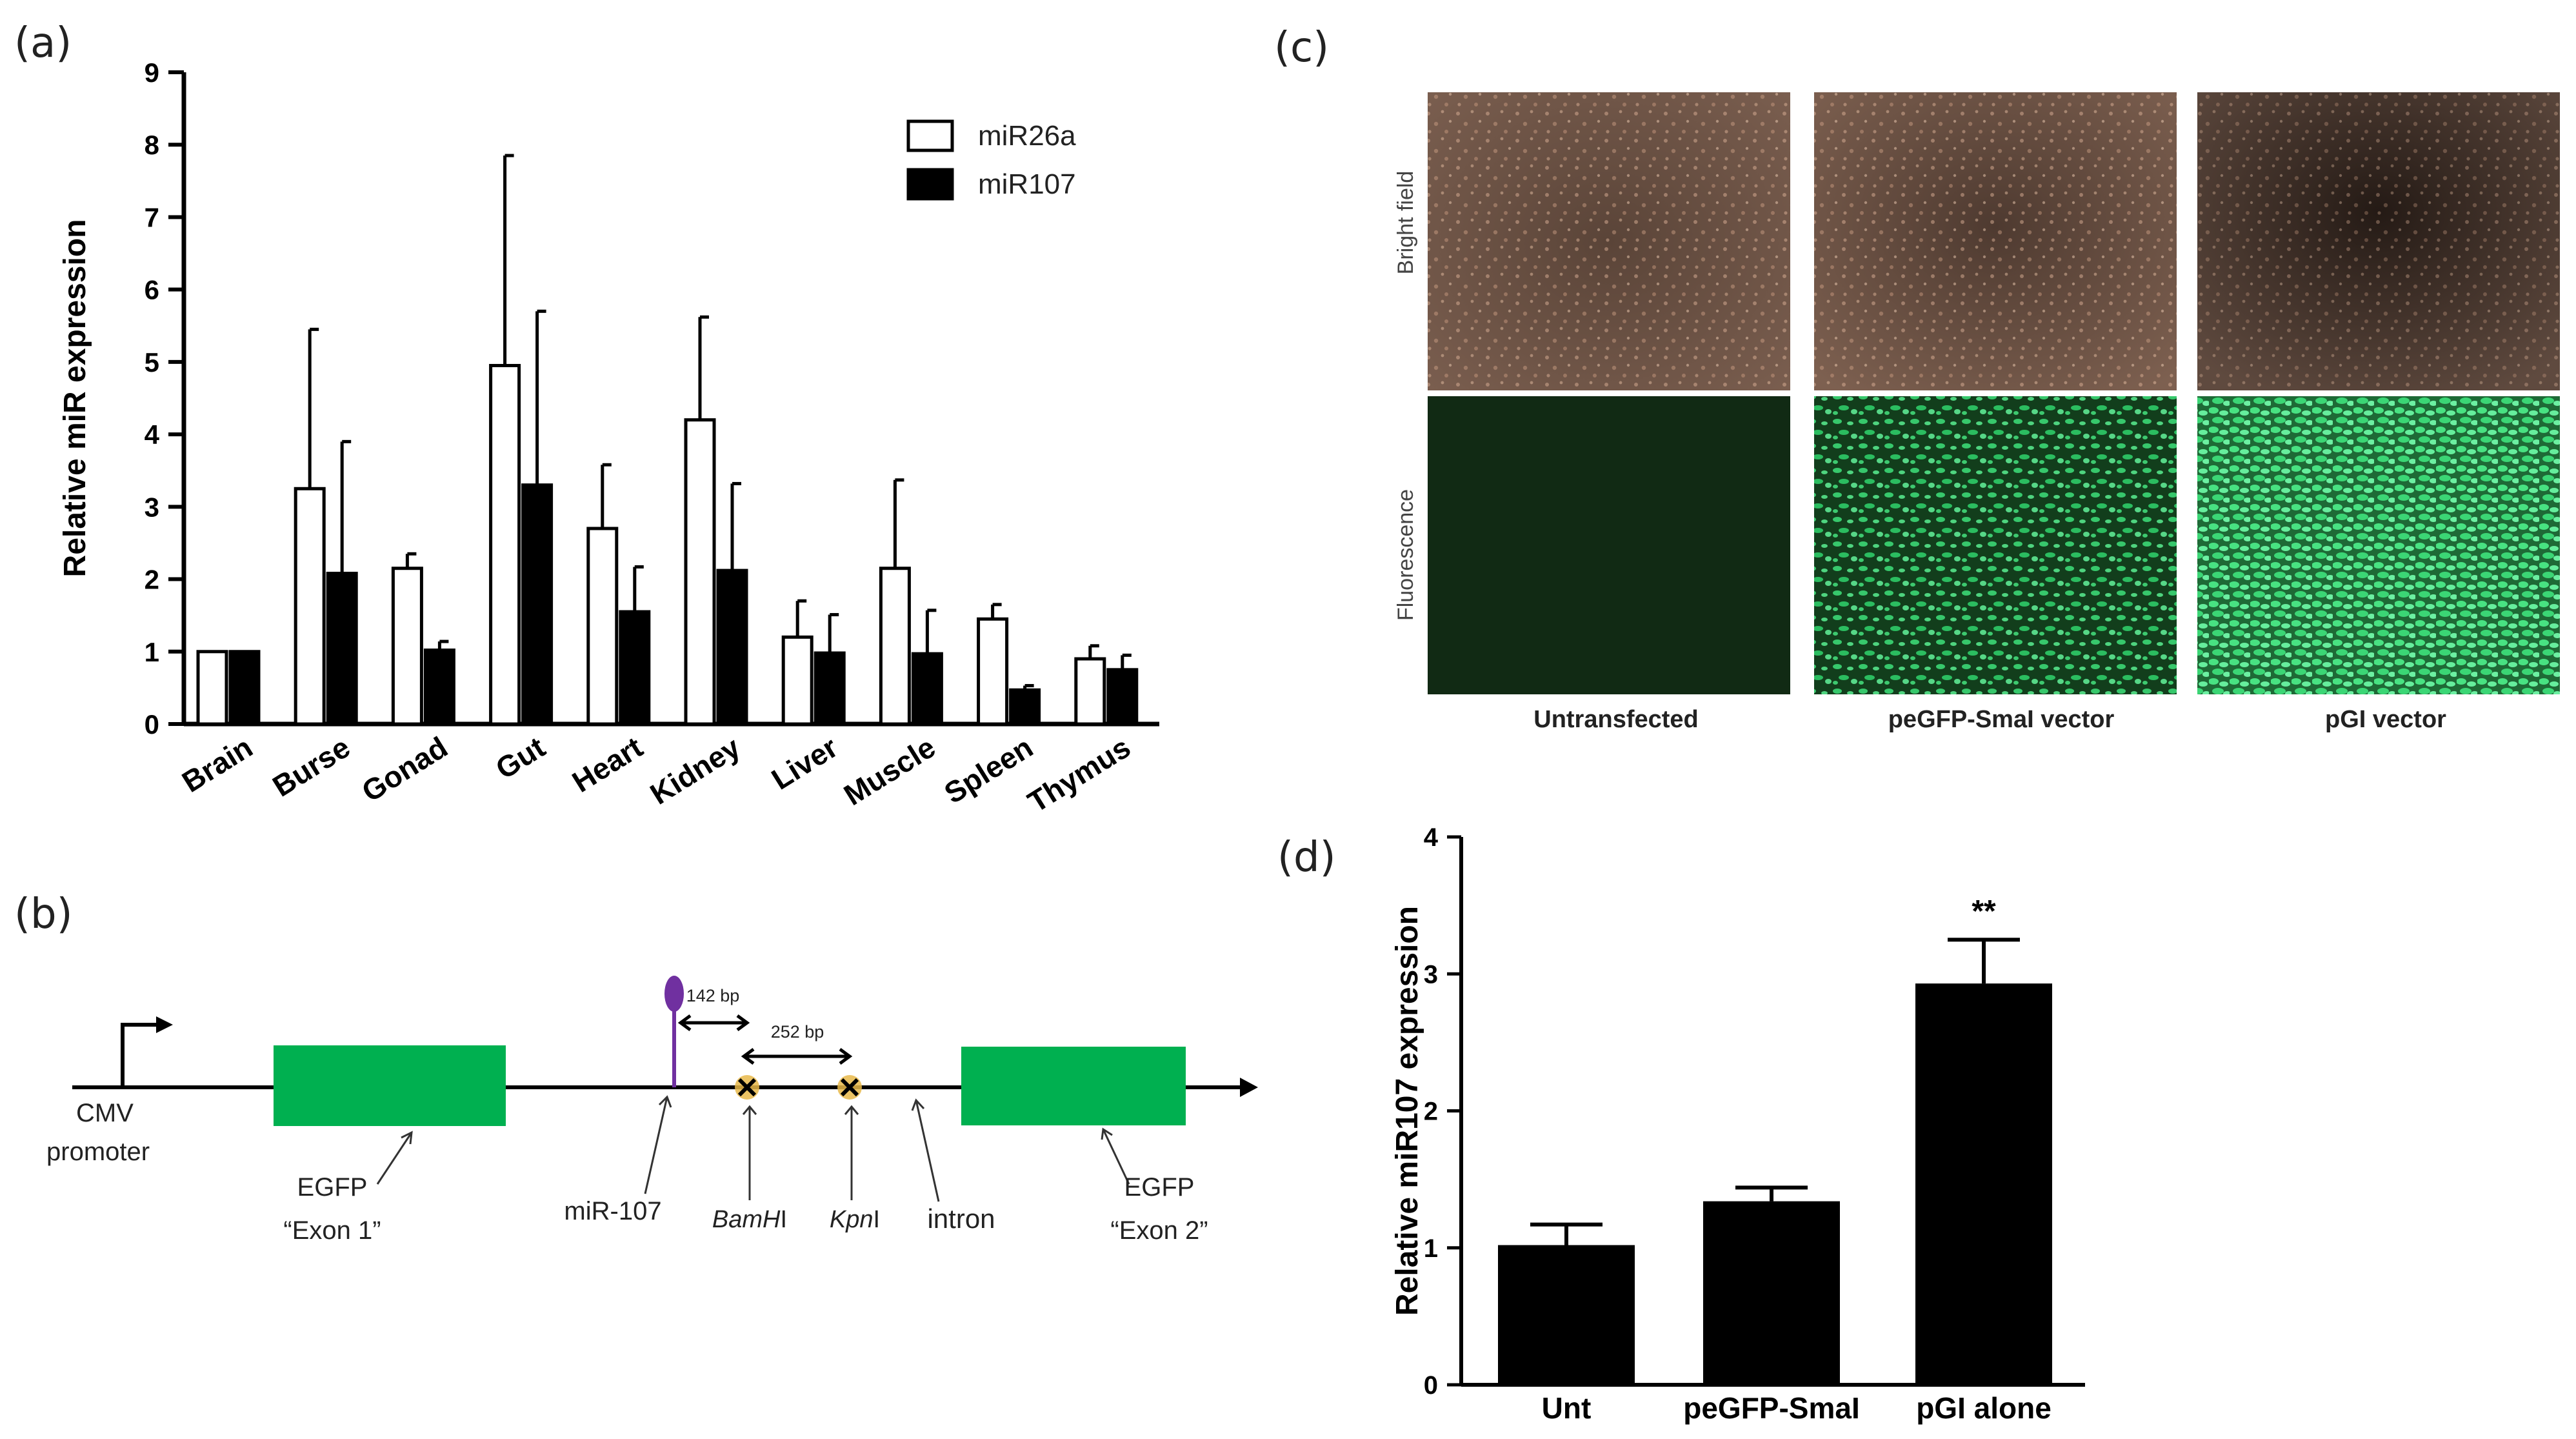 The width and height of the screenshot is (2576, 1439). I want to click on legend-label-mir26a: miR26a, so click(1027, 136).